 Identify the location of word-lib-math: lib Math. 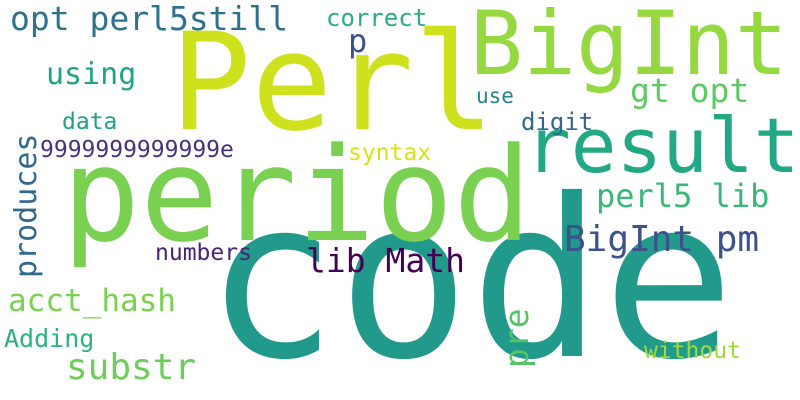
(385, 260).